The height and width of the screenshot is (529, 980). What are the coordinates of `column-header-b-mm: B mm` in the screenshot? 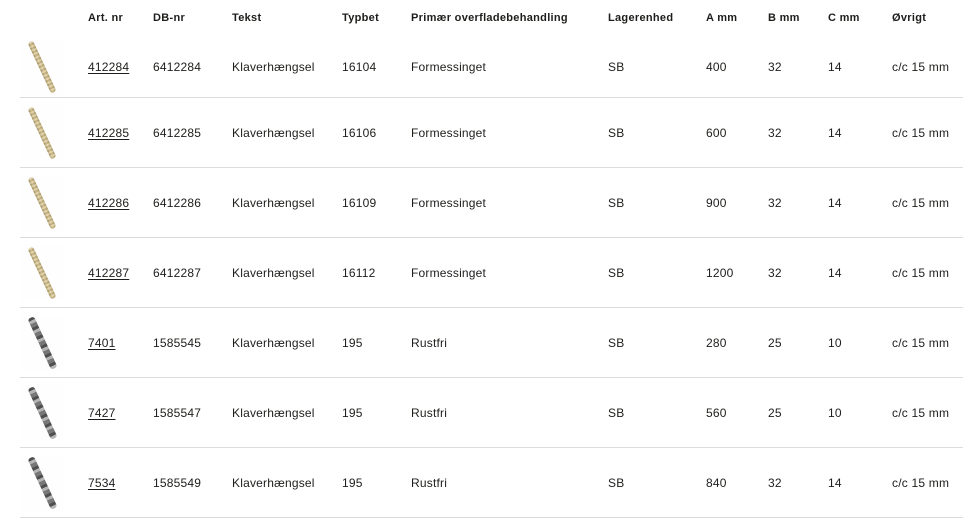 It's located at (784, 18).